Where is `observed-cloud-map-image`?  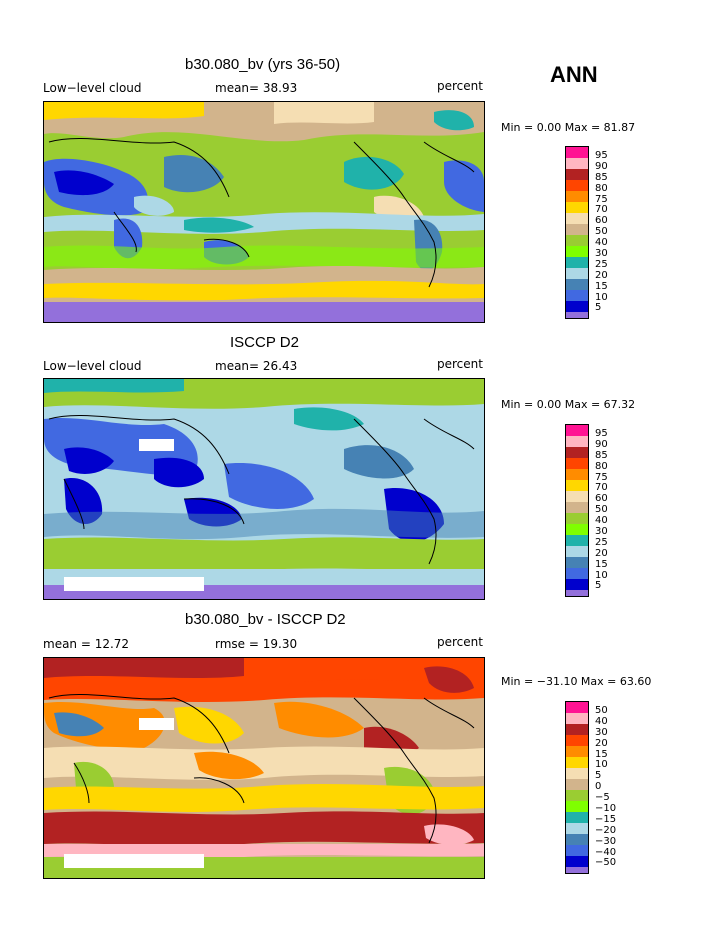
observed-cloud-map-image is located at coordinates (264, 489).